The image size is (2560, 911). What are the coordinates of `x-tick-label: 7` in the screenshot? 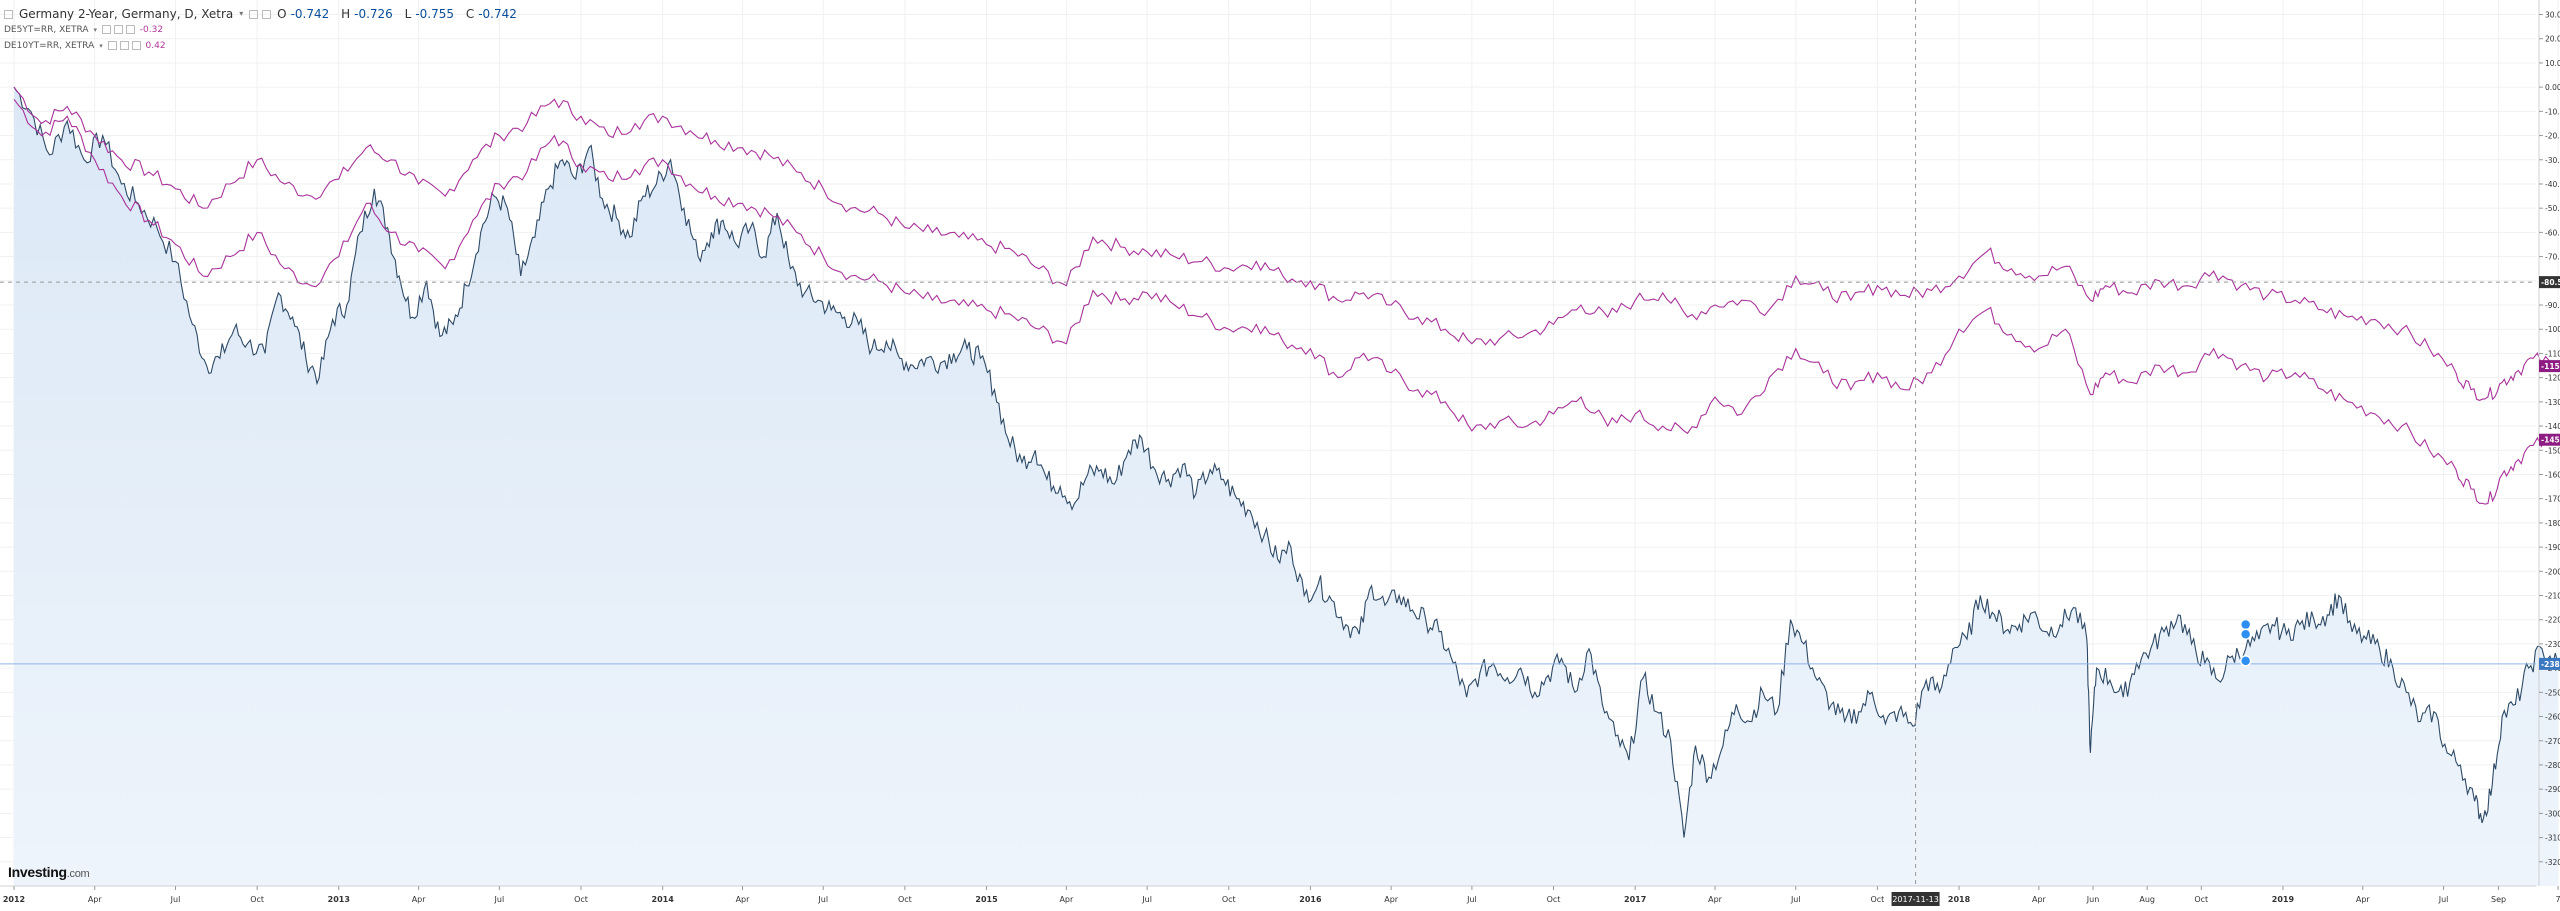 It's located at (2557, 899).